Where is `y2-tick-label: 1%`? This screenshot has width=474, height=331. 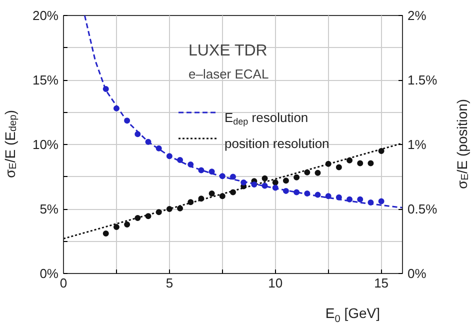 y2-tick-label: 1% is located at coordinates (417, 144).